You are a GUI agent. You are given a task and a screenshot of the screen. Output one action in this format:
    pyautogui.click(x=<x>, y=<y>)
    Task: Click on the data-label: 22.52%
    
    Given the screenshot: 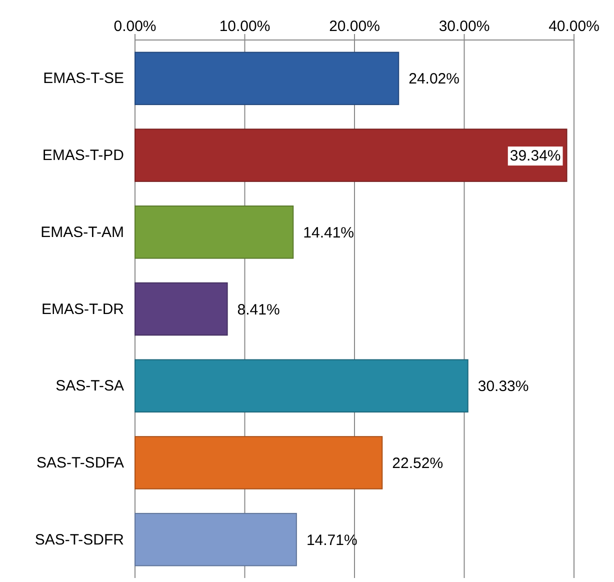 What is the action you would take?
    pyautogui.click(x=418, y=463)
    